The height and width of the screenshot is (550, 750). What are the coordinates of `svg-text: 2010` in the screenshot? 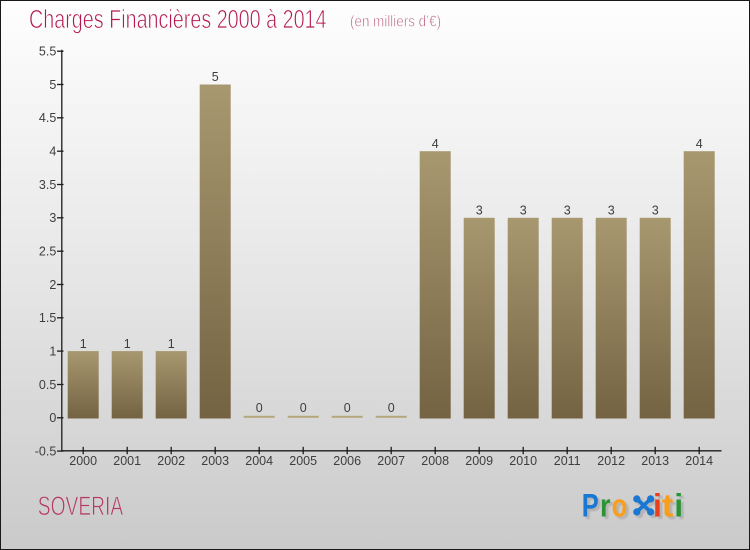 It's located at (523, 461).